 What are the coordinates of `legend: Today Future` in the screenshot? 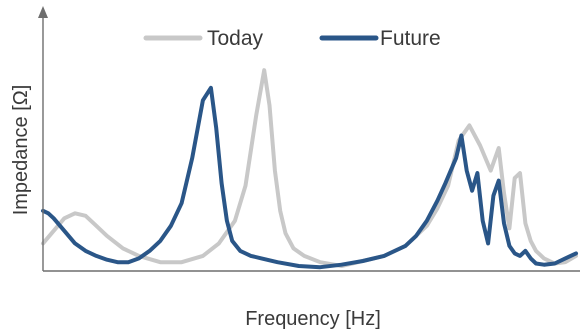 It's located at (292, 38).